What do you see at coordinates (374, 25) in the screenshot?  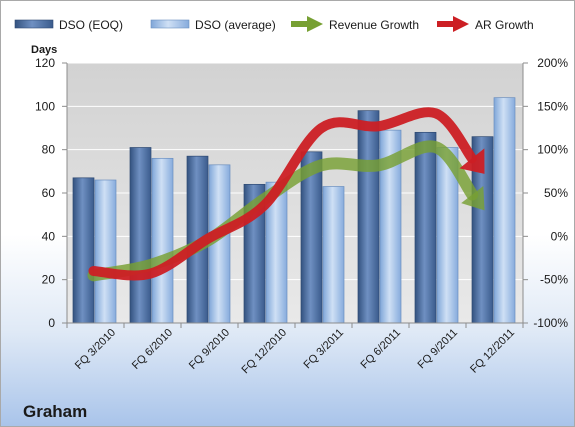 I see `legend-label-revenue-growth: Revenue Growth` at bounding box center [374, 25].